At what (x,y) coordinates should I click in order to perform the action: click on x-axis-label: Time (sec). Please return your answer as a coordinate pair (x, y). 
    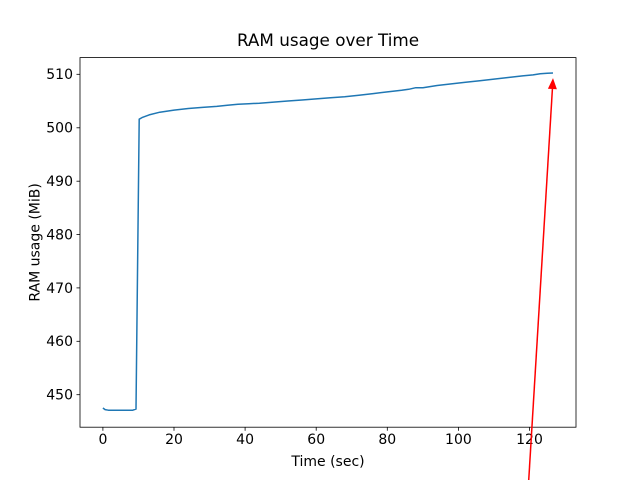
    Looking at the image, I should click on (327, 462).